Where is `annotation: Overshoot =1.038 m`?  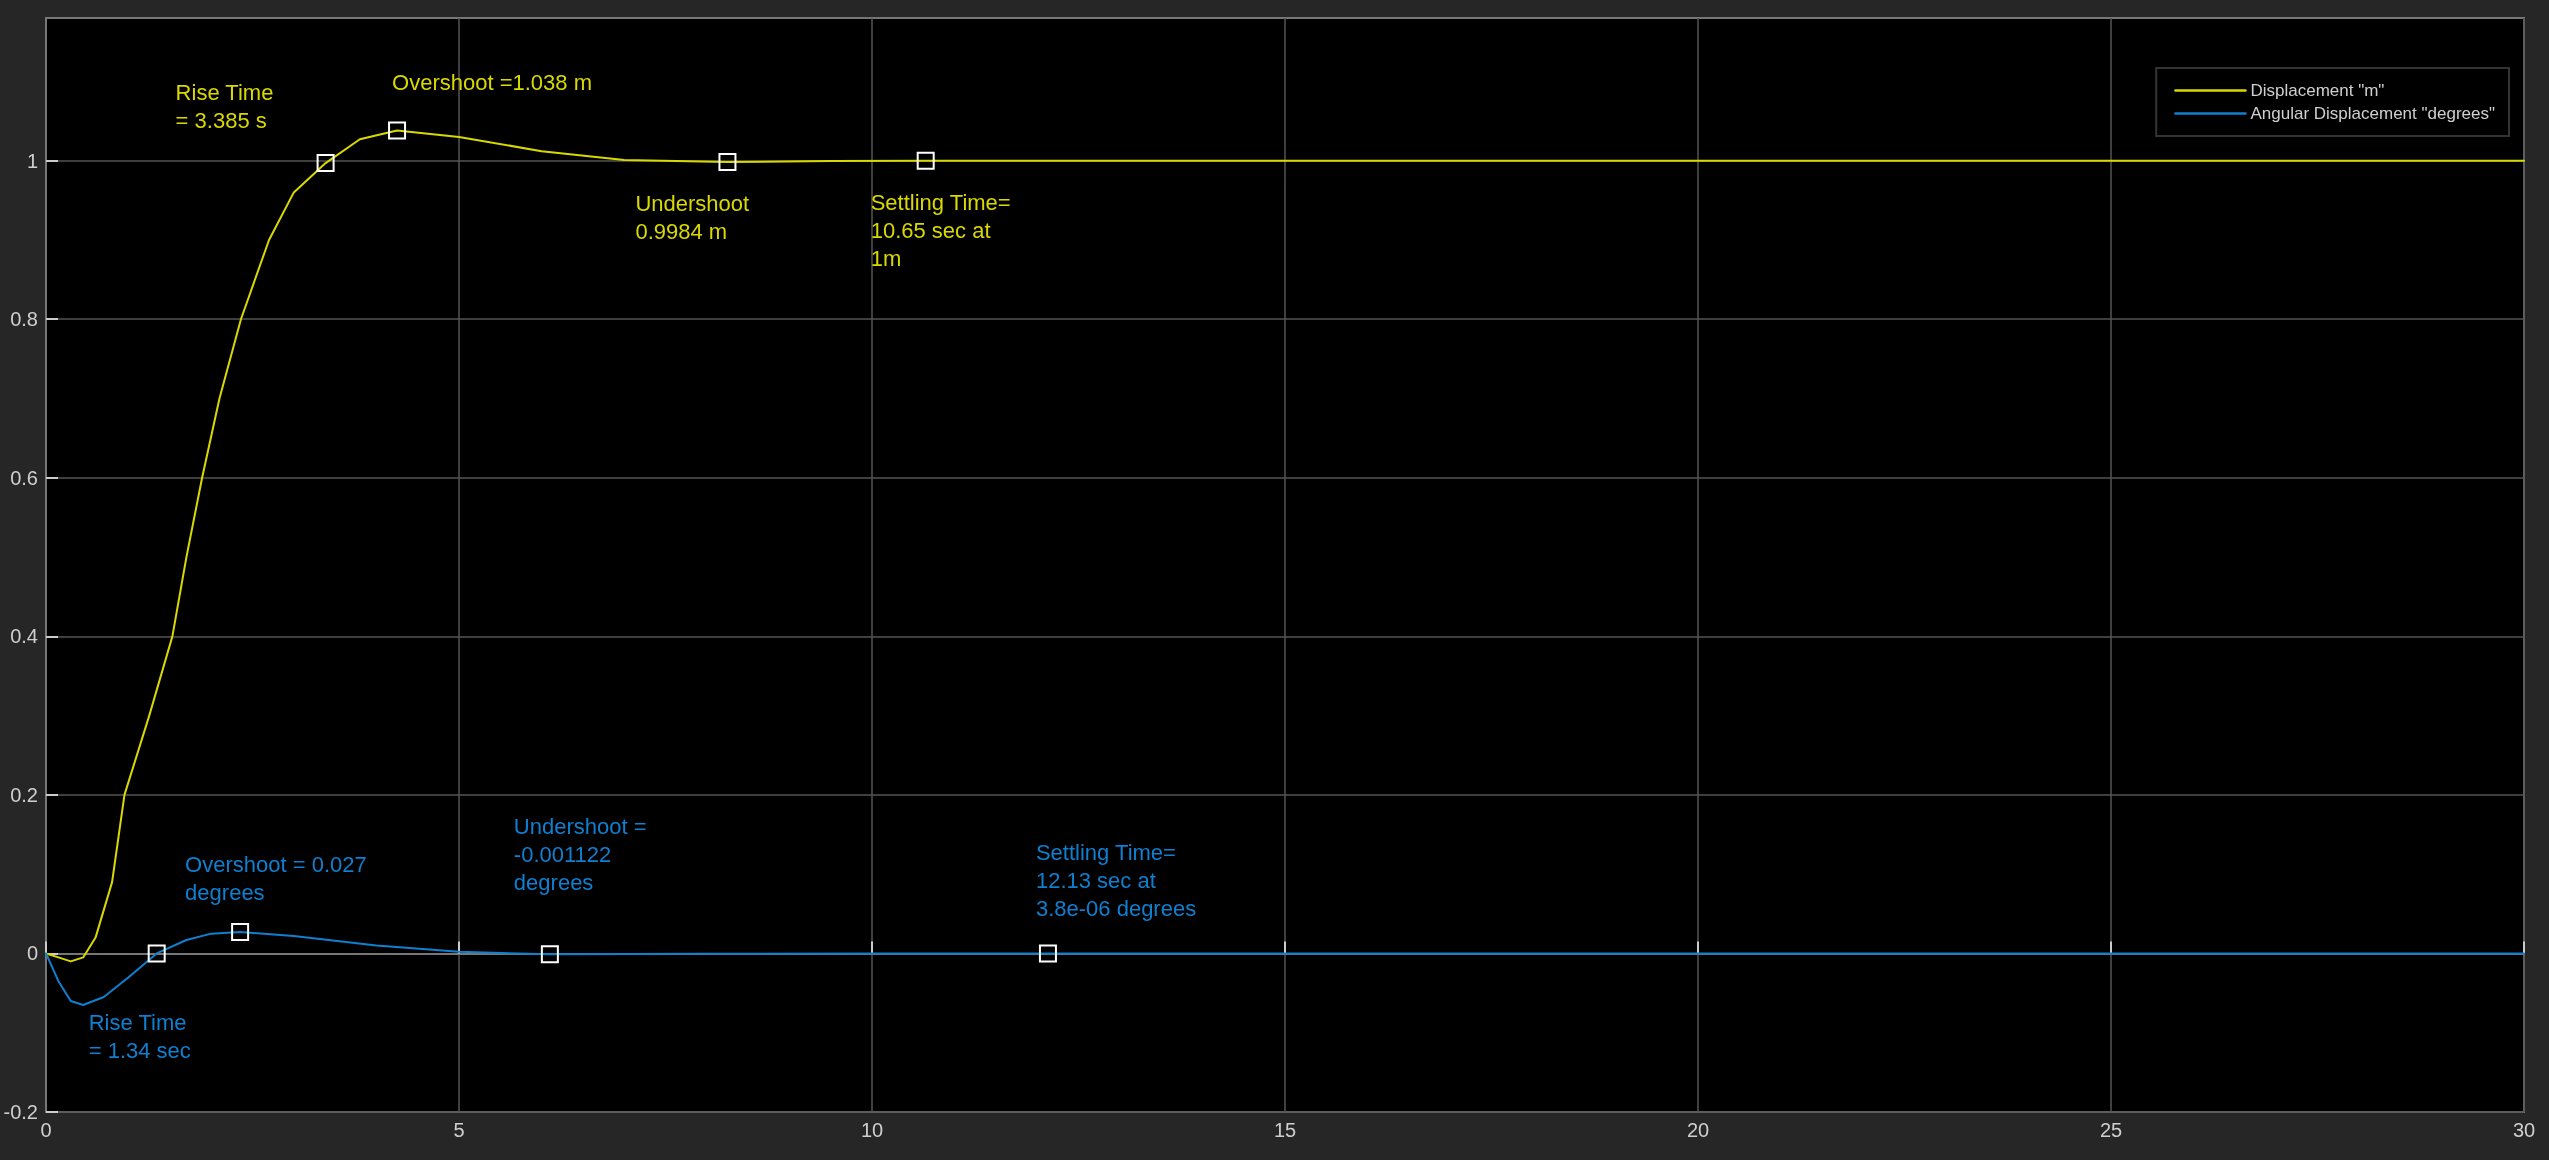
annotation: Overshoot =1.038 m is located at coordinates (492, 83).